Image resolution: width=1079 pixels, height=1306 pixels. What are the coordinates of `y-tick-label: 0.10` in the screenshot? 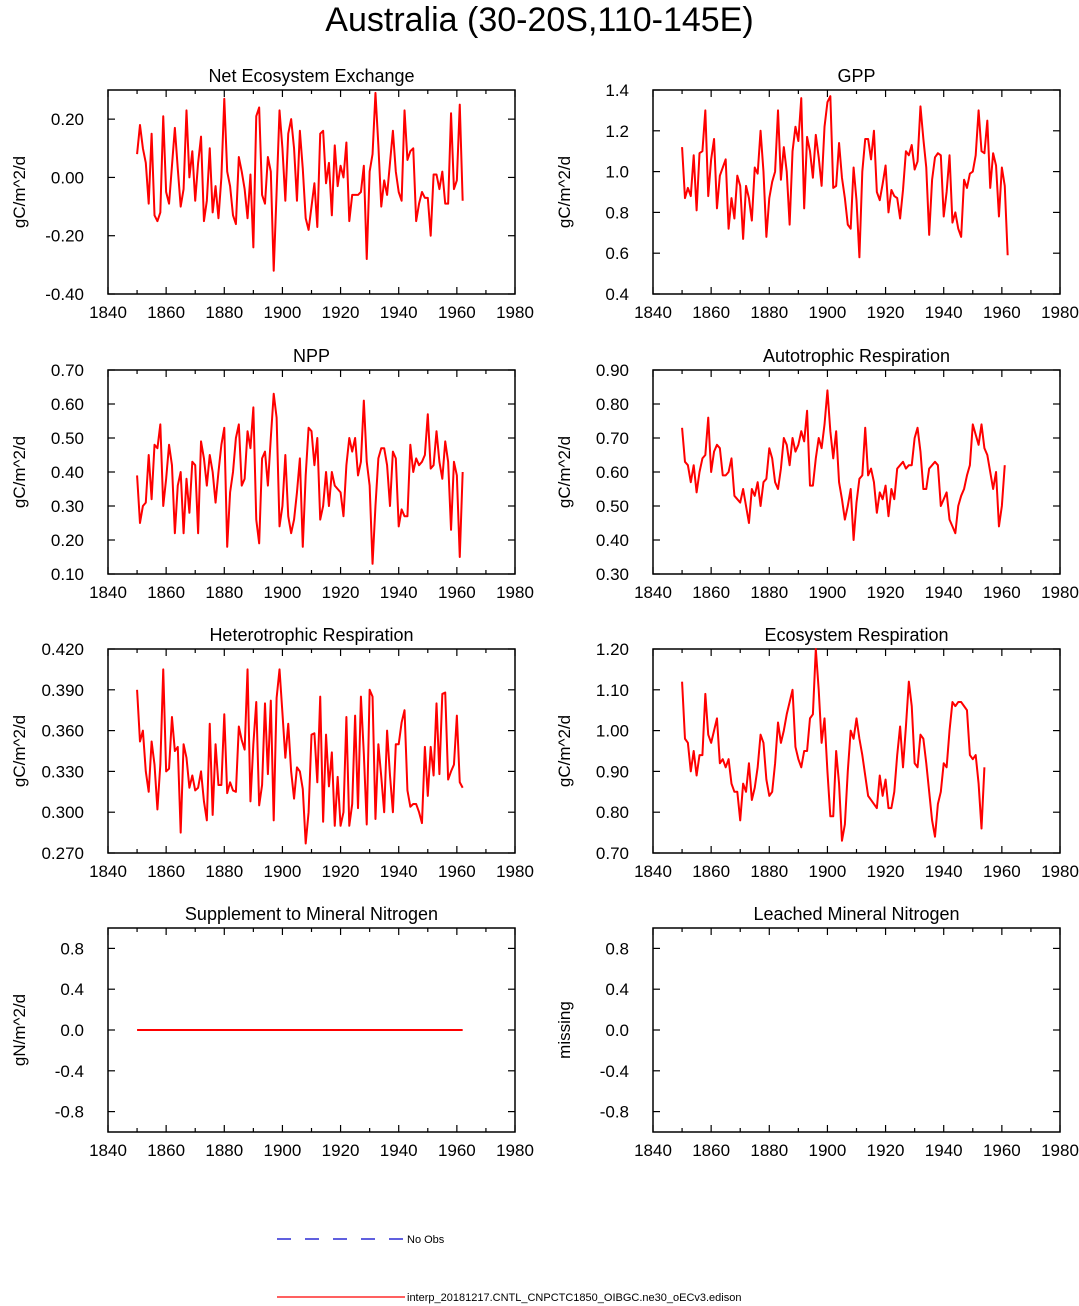 It's located at (67, 574).